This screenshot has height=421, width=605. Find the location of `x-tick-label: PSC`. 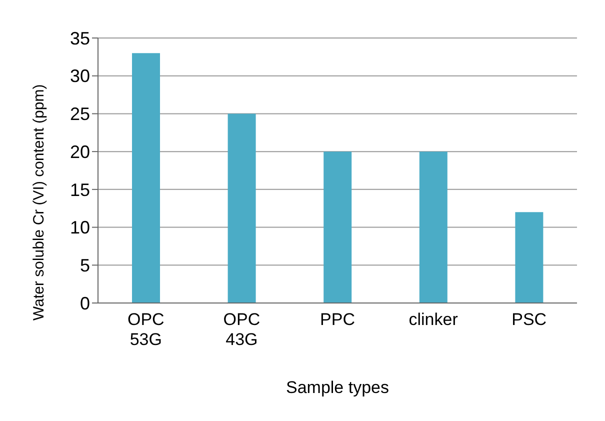

x-tick-label: PSC is located at coordinates (529, 319).